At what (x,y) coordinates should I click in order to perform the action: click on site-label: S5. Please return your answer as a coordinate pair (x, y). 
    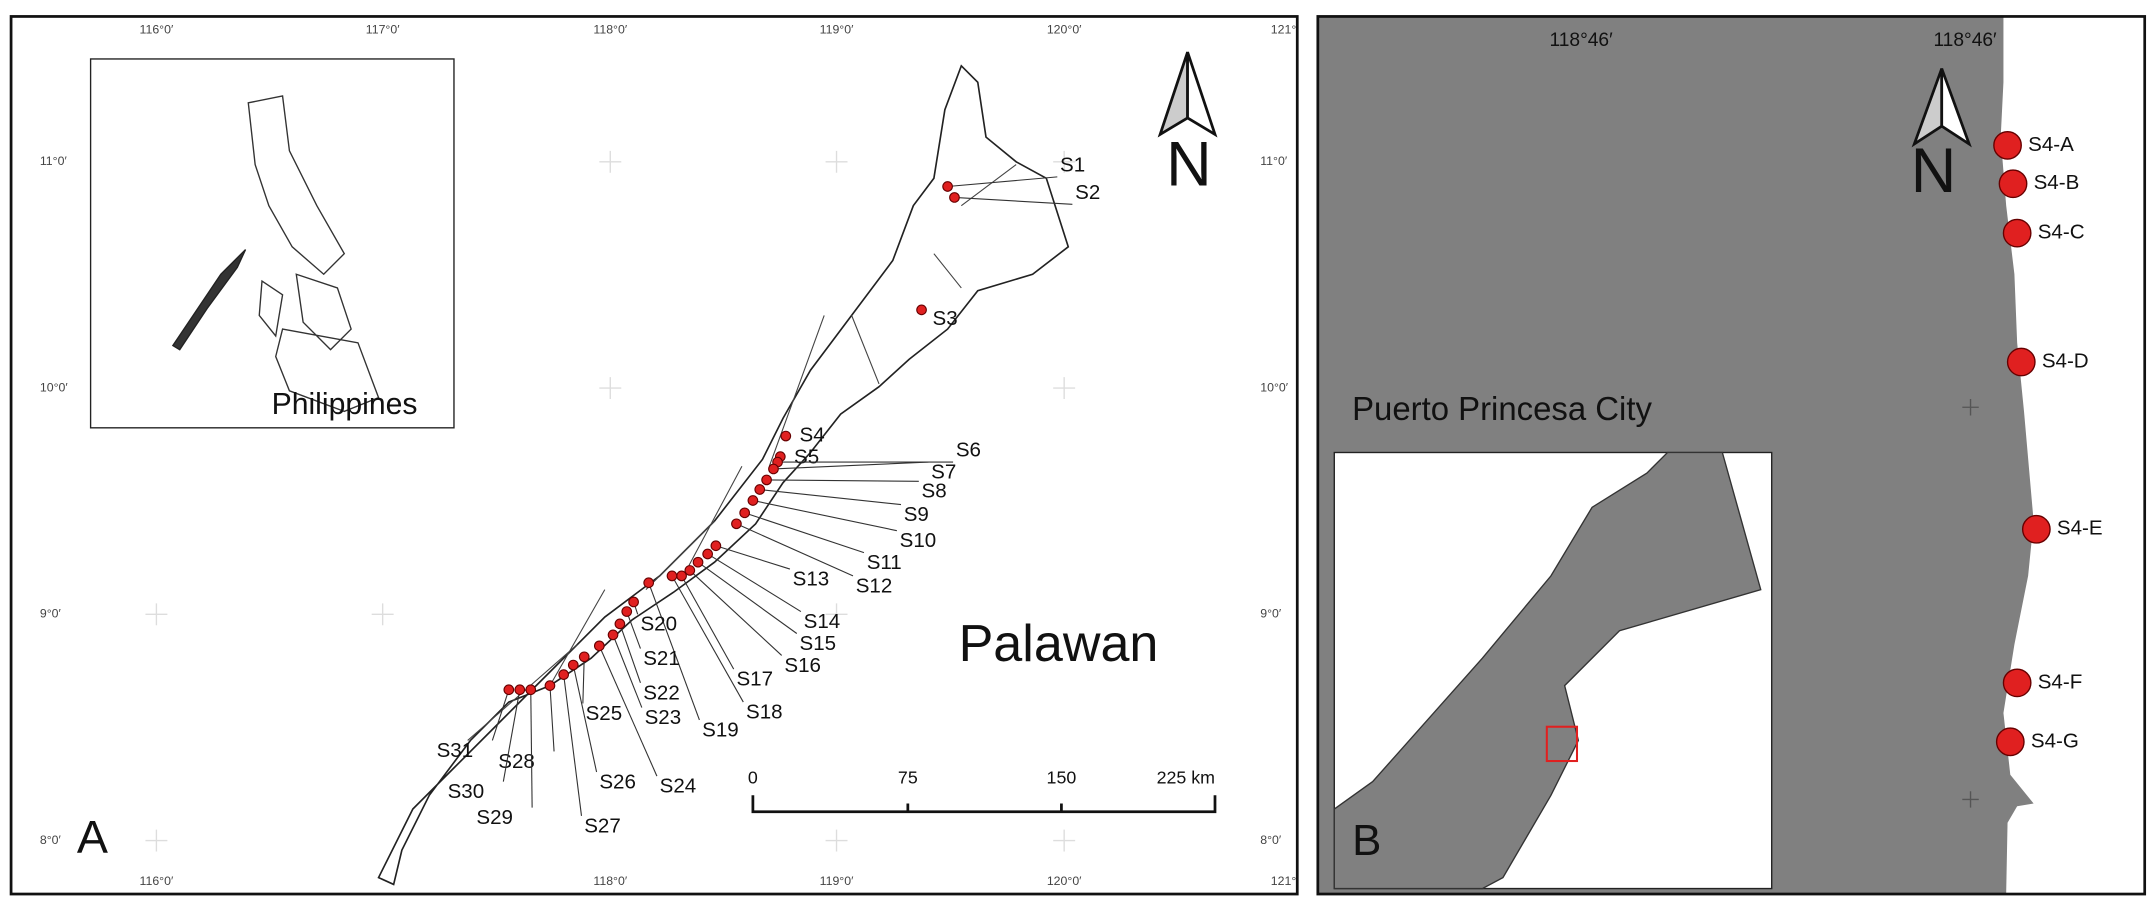
    Looking at the image, I should click on (806, 456).